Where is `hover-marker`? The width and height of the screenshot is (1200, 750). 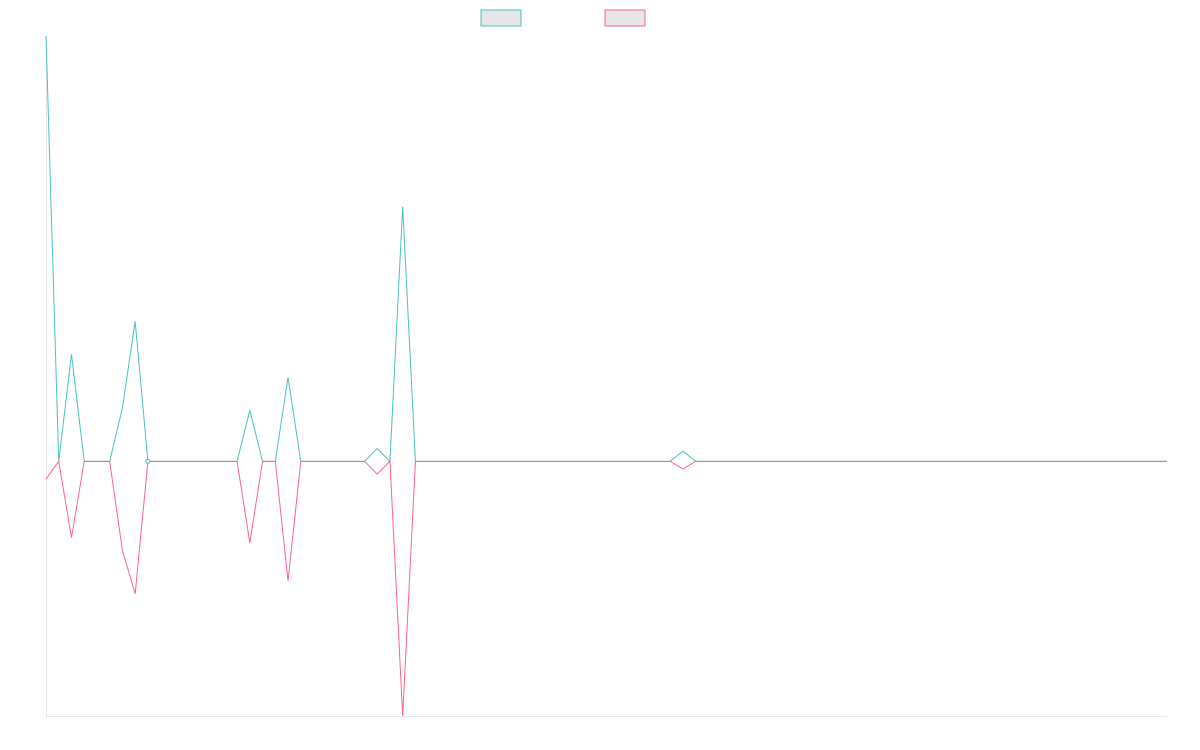 hover-marker is located at coordinates (148, 461).